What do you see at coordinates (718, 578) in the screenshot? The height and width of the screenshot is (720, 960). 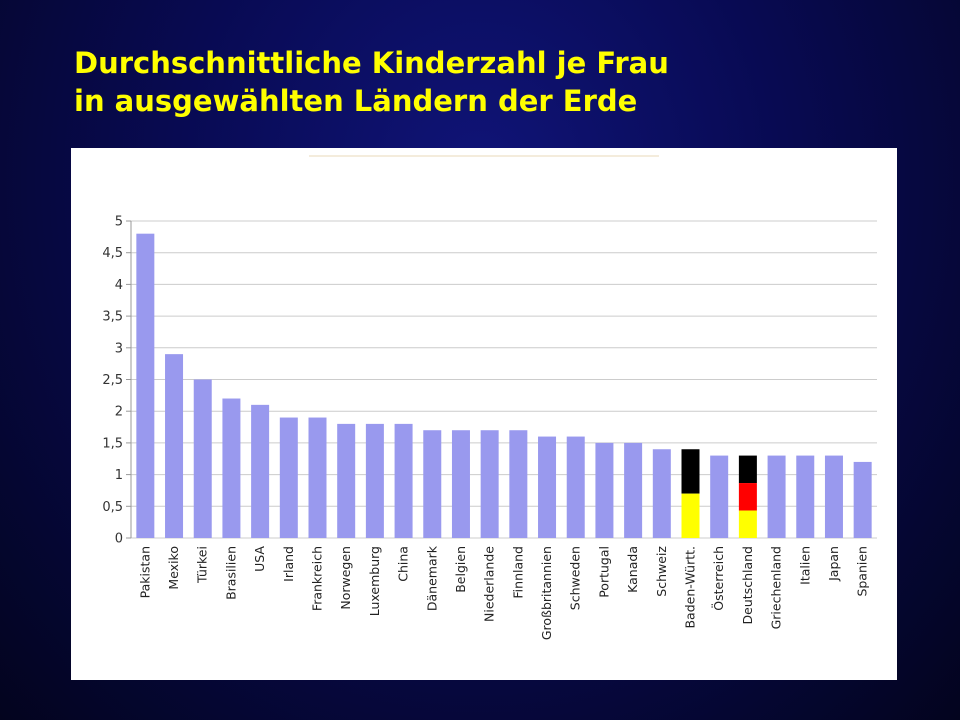 I see `x-tick-label: Österreich` at bounding box center [718, 578].